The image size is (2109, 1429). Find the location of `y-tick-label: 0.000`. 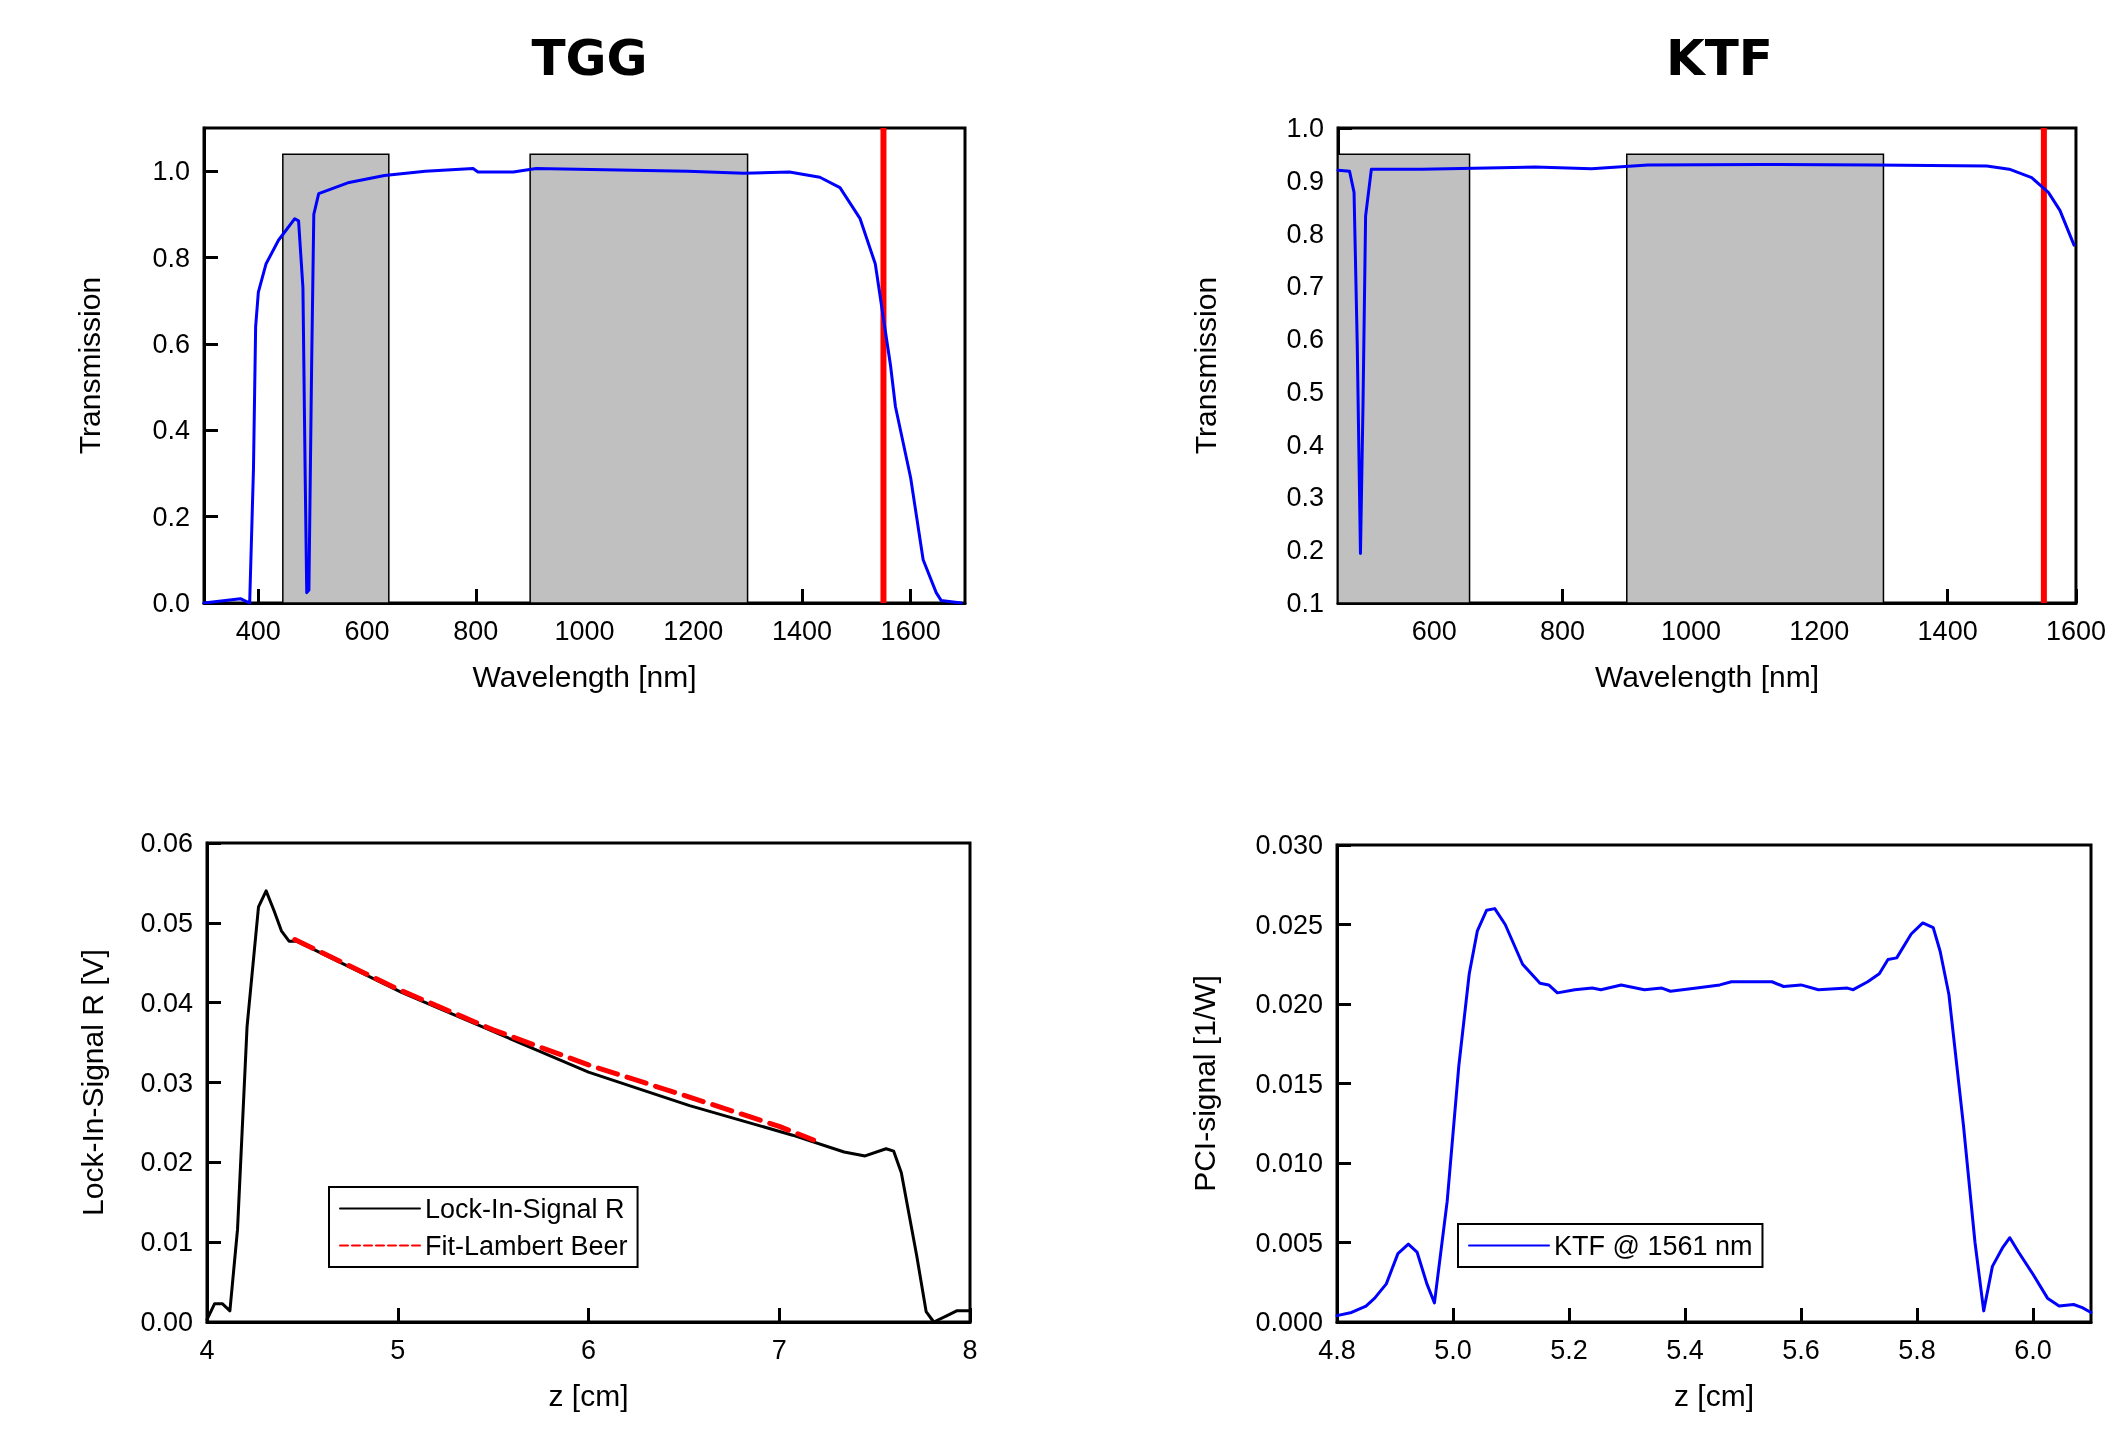

y-tick-label: 0.000 is located at coordinates (1289, 1322).